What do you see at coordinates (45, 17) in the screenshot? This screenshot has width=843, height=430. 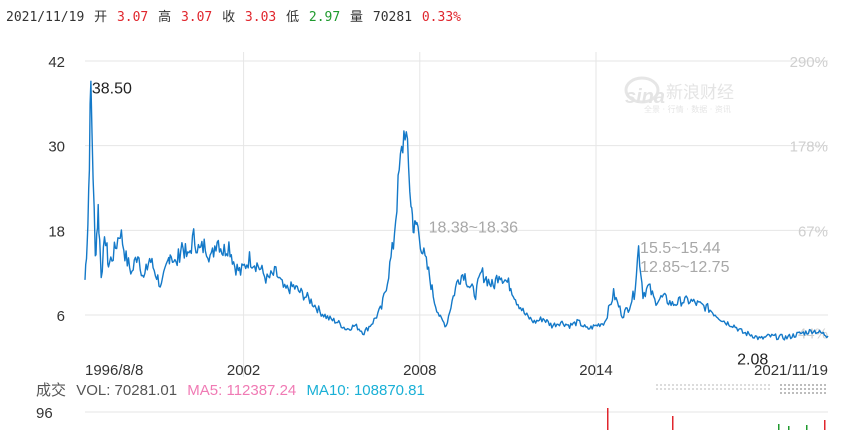 I see `quote-date: 2021/11/19` at bounding box center [45, 17].